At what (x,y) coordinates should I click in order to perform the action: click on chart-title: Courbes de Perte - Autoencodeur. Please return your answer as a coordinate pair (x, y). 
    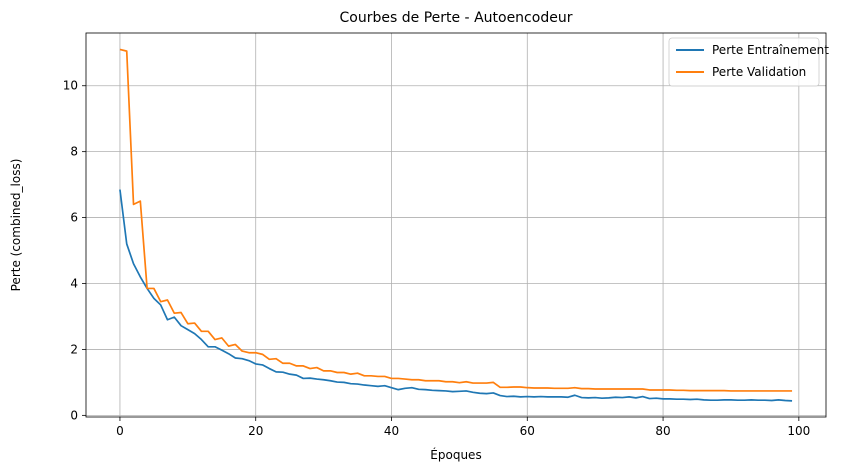
    Looking at the image, I should click on (456, 18).